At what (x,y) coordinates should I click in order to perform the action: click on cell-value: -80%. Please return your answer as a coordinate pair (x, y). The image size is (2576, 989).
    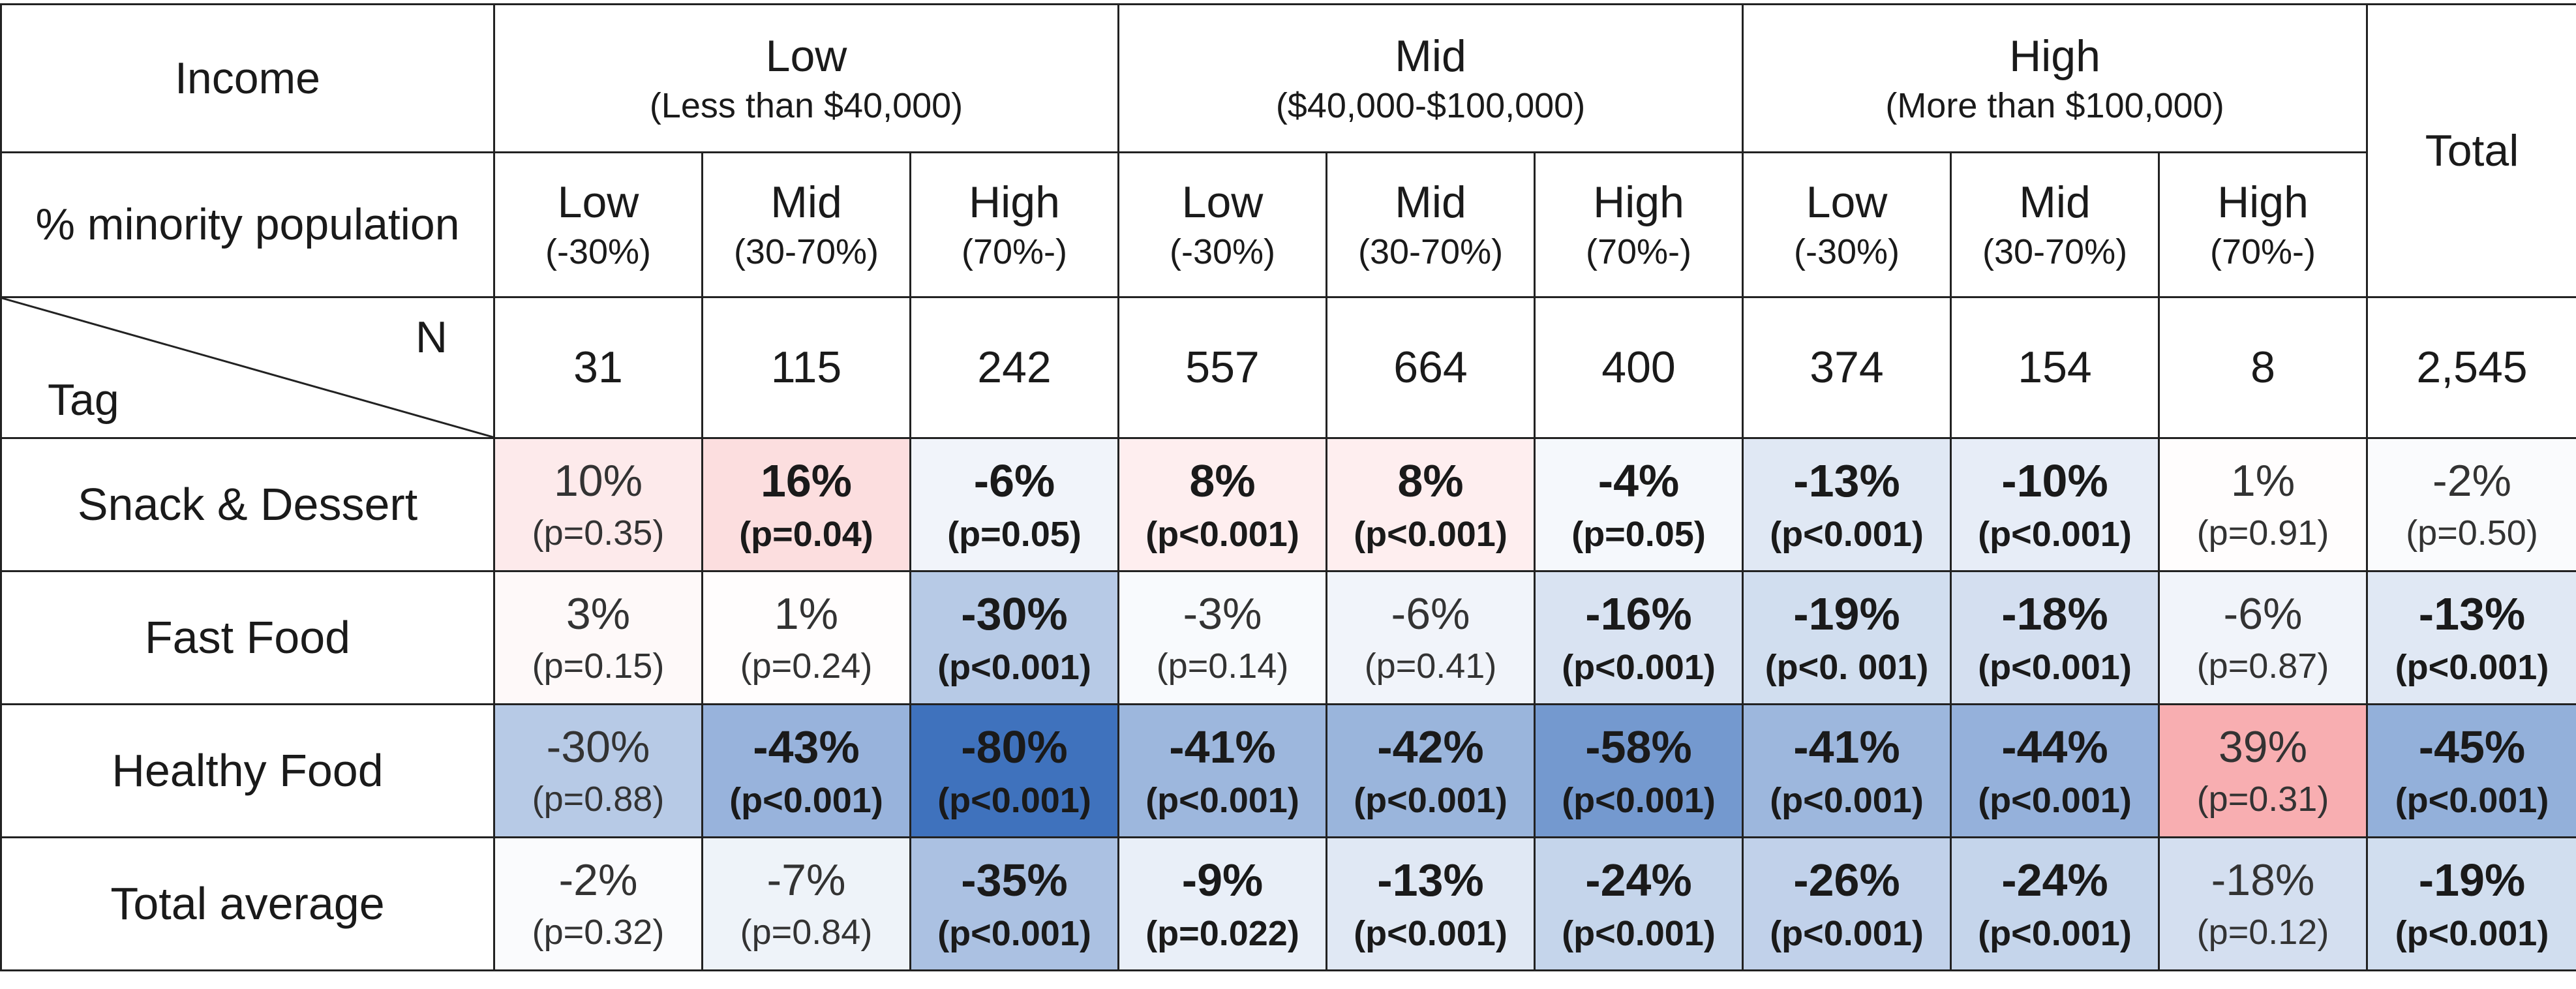
    Looking at the image, I should click on (1015, 747).